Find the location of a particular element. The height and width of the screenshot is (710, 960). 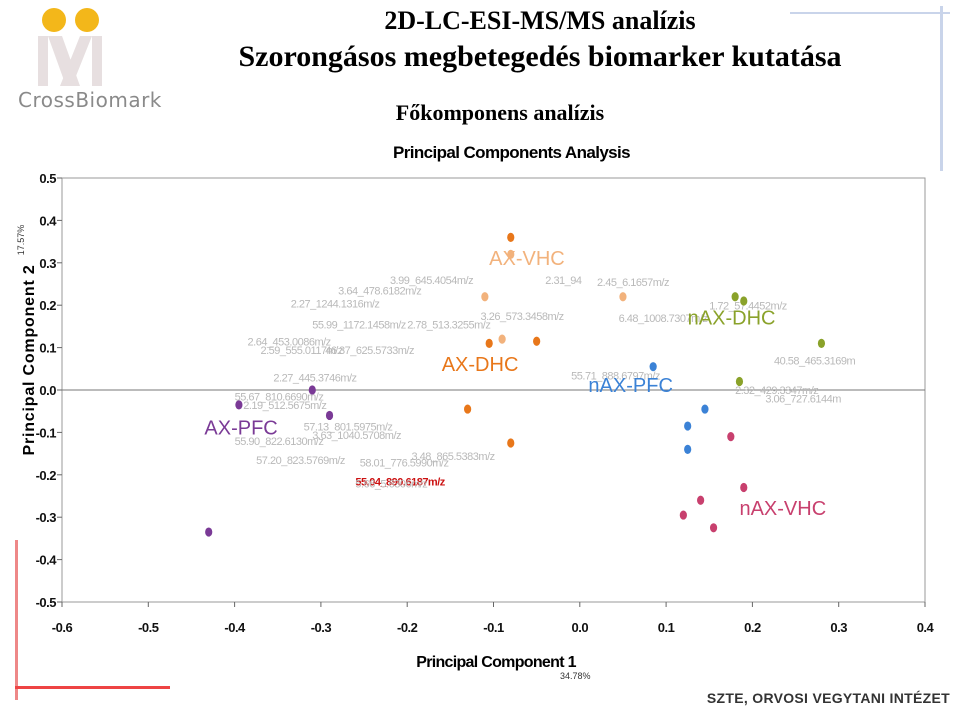

group-label-ax-dhc: AX-DHC is located at coordinates (480, 365).